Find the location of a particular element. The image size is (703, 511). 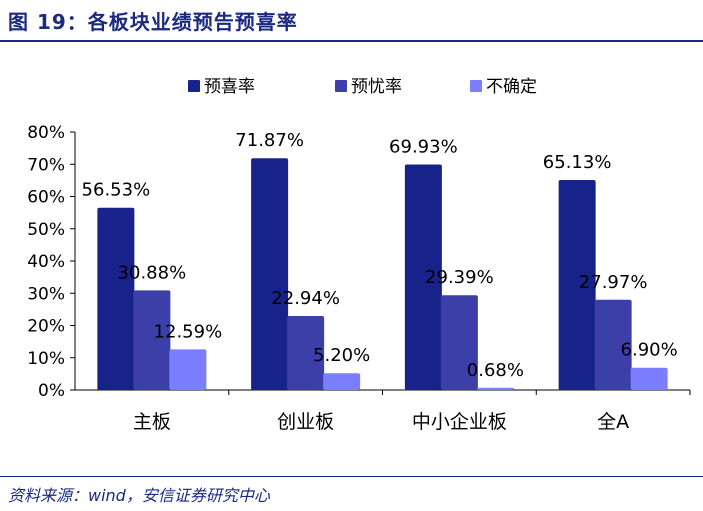

y-tick-label: 0% is located at coordinates (51, 391).